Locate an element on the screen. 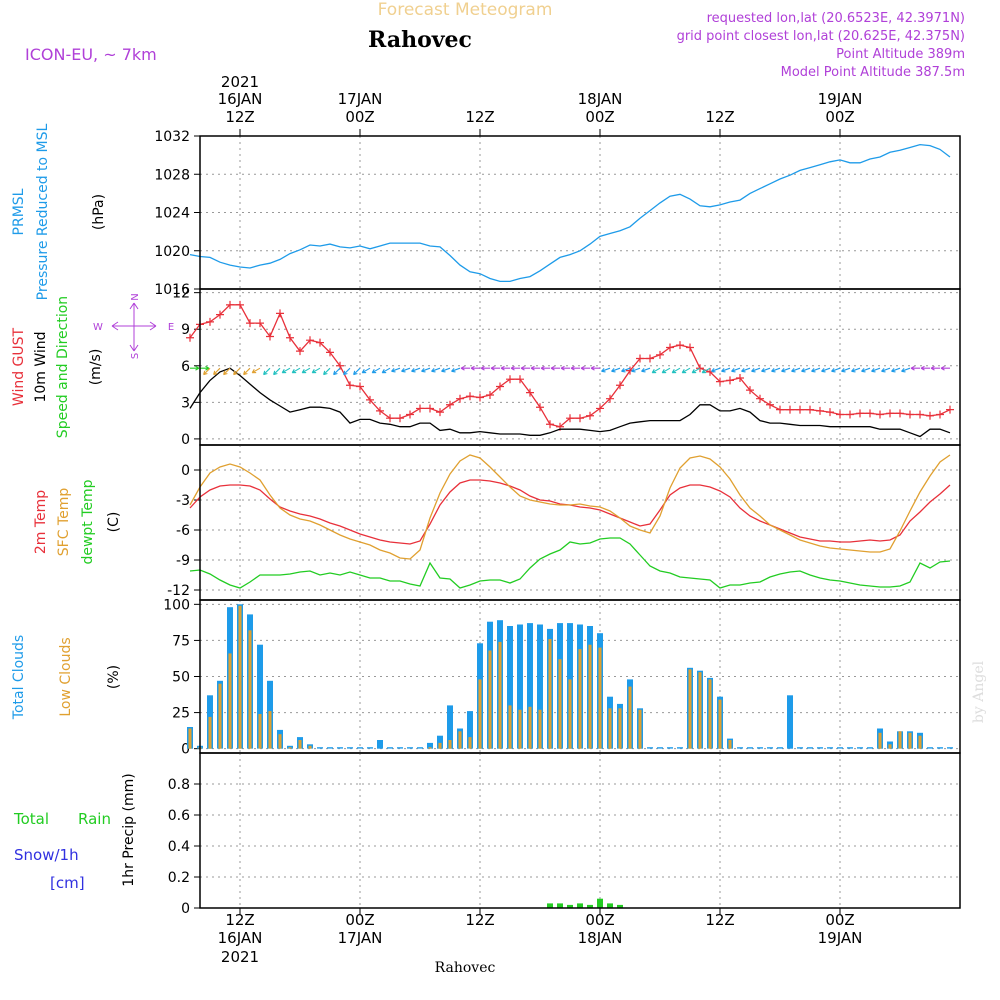  compass-west-label: W is located at coordinates (98, 327).